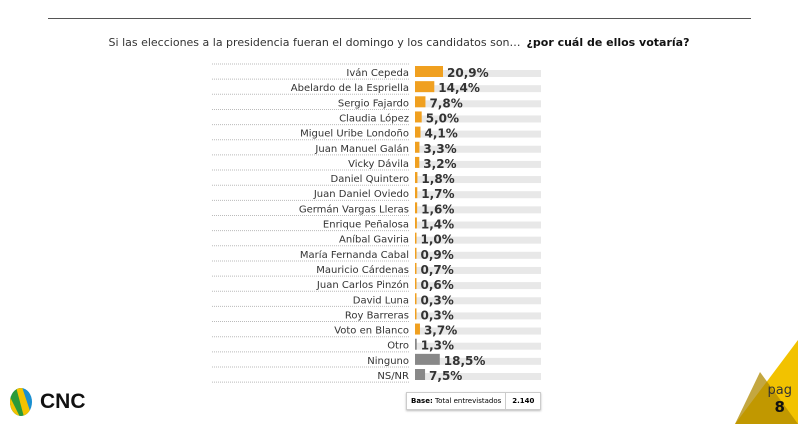  I want to click on category-label: Juan Manuel Galán, so click(361, 149).